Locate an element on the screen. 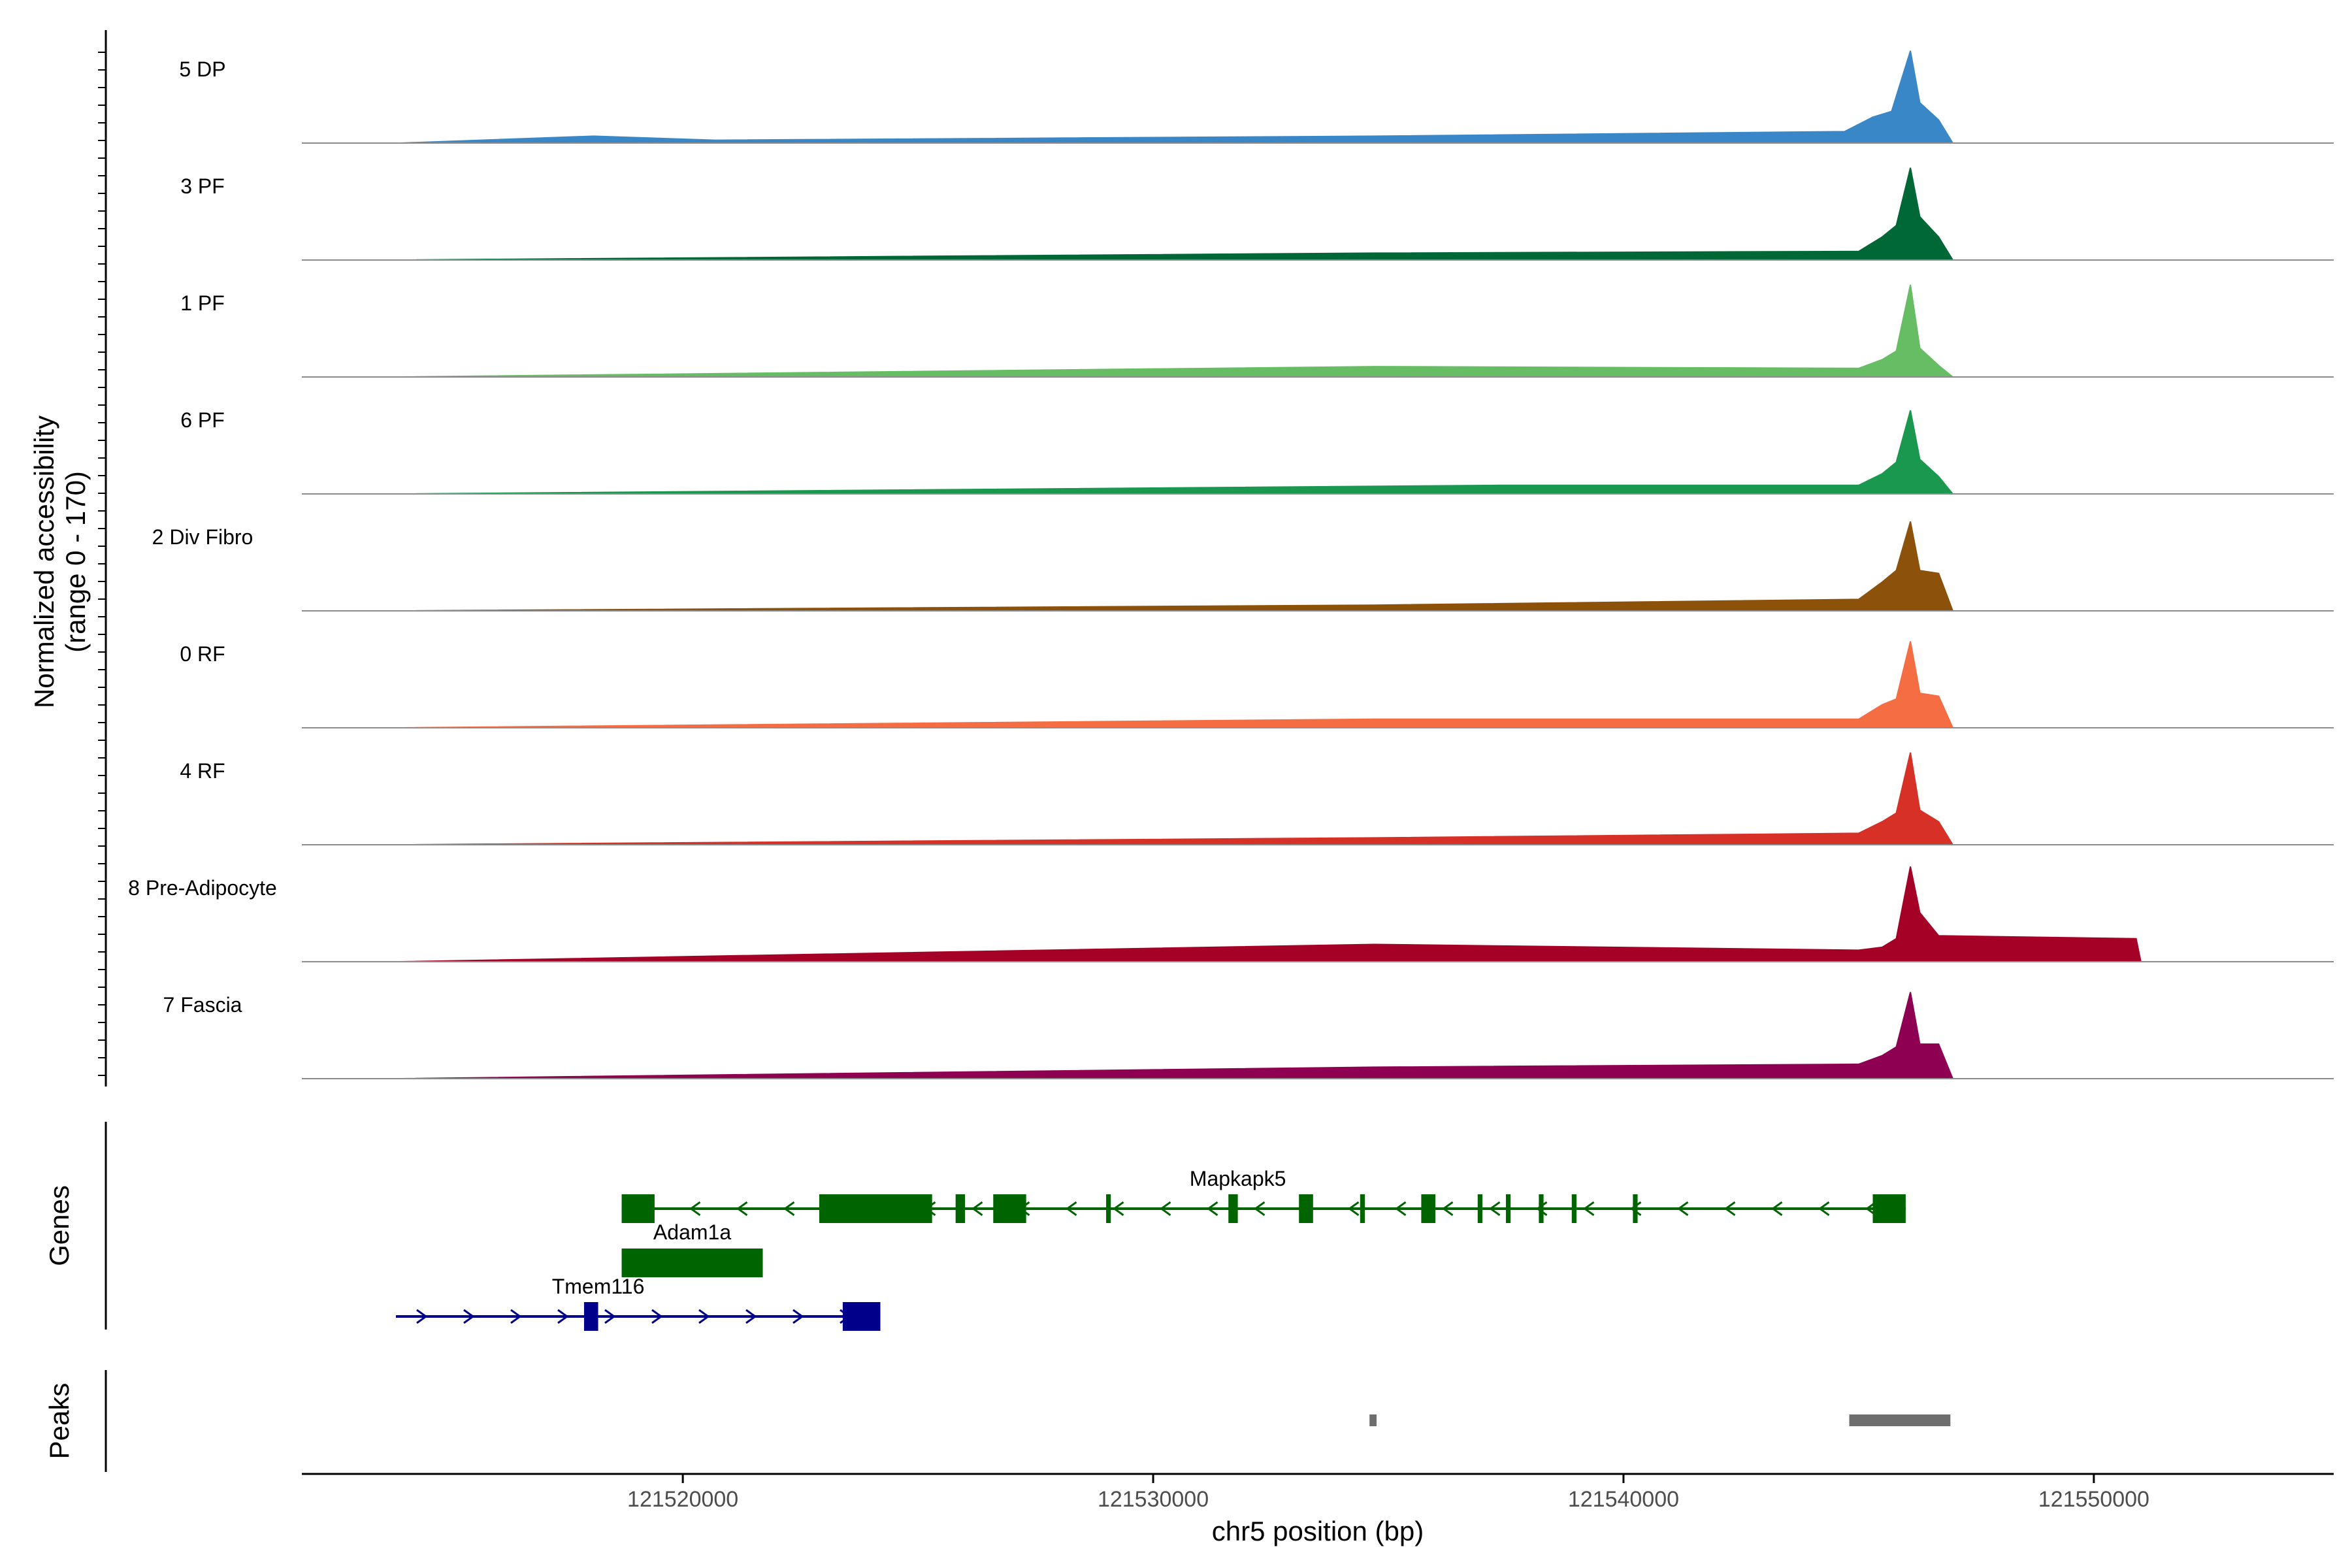  y-axis-title-line1: Normalized accessibility is located at coordinates (44, 562).